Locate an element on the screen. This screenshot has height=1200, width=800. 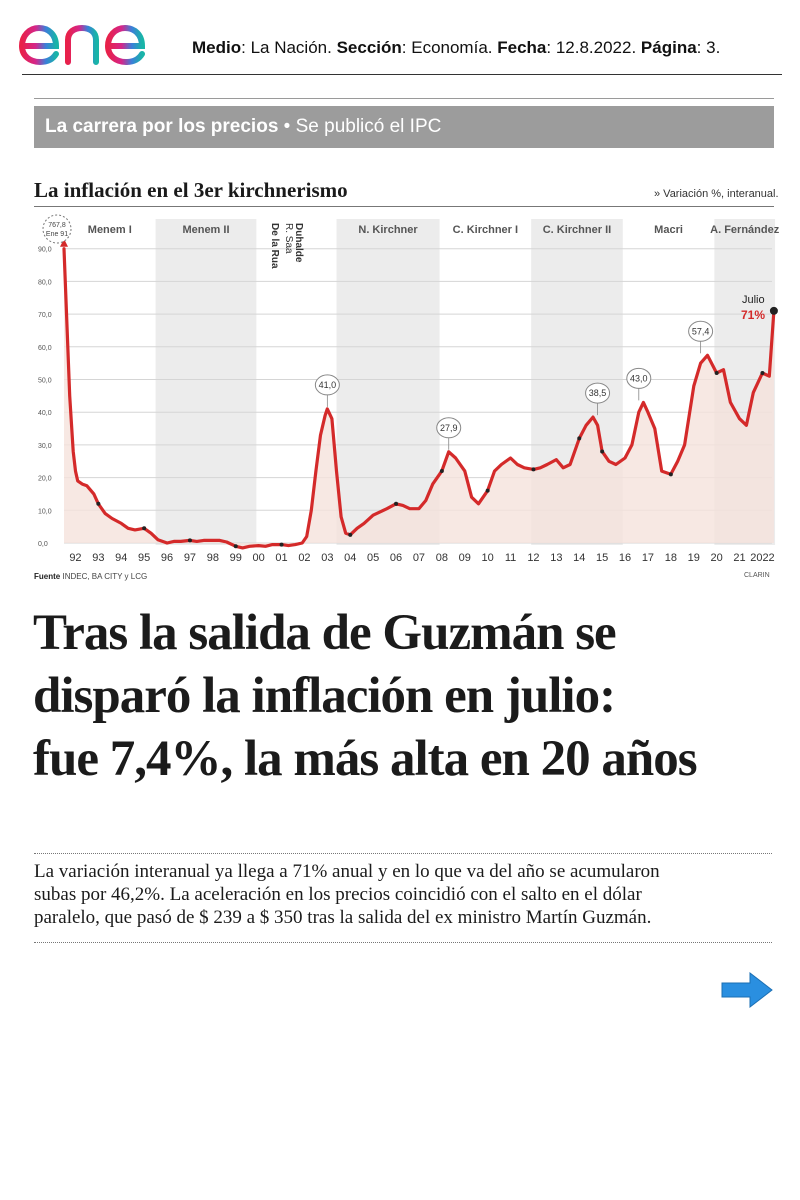
lede-bottom-rule is located at coordinates (403, 942).